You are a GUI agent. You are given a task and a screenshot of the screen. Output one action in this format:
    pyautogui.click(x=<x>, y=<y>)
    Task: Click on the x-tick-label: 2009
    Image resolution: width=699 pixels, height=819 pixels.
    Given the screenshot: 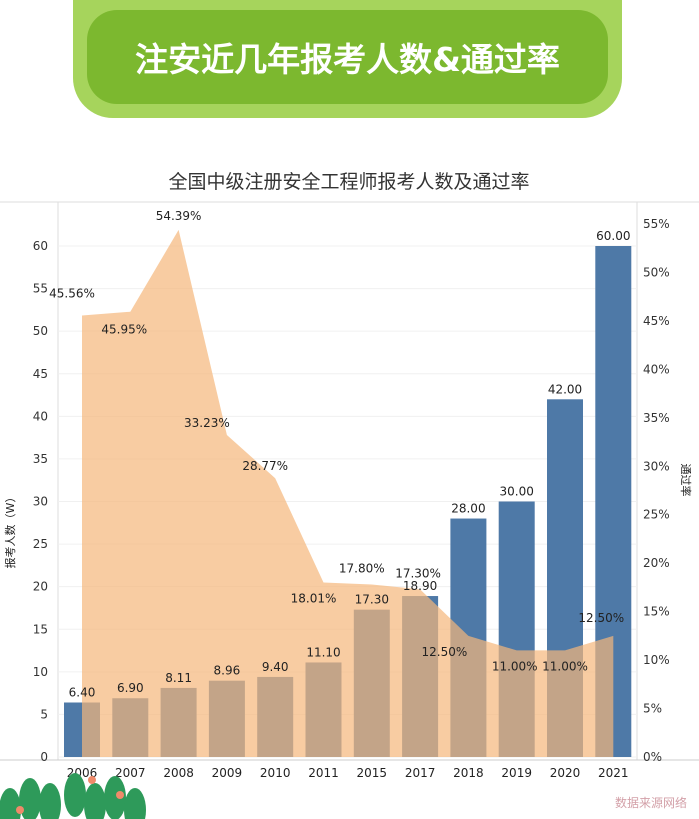 What is the action you would take?
    pyautogui.click(x=227, y=773)
    